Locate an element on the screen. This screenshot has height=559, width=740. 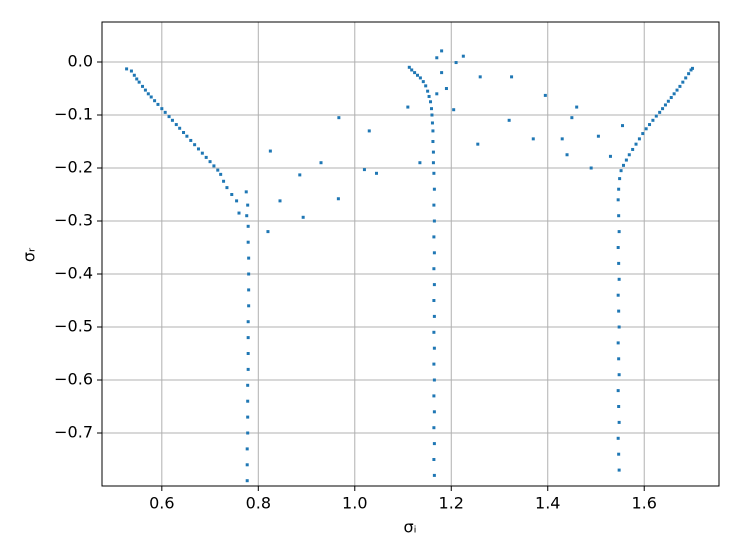
y-axis-label: σᵣ is located at coordinates (29, 254).